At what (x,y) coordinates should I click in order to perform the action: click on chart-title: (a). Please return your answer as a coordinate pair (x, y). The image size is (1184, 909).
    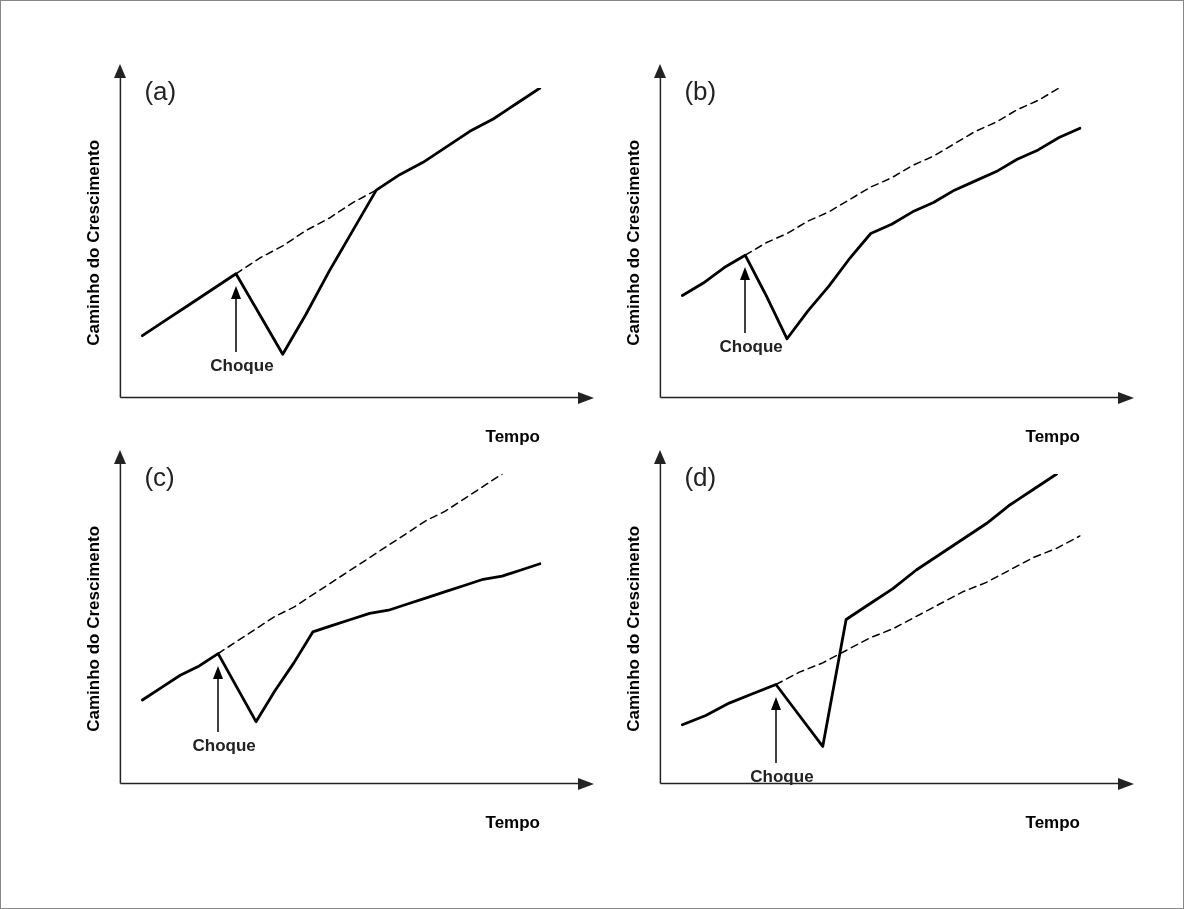
    Looking at the image, I should click on (160, 91).